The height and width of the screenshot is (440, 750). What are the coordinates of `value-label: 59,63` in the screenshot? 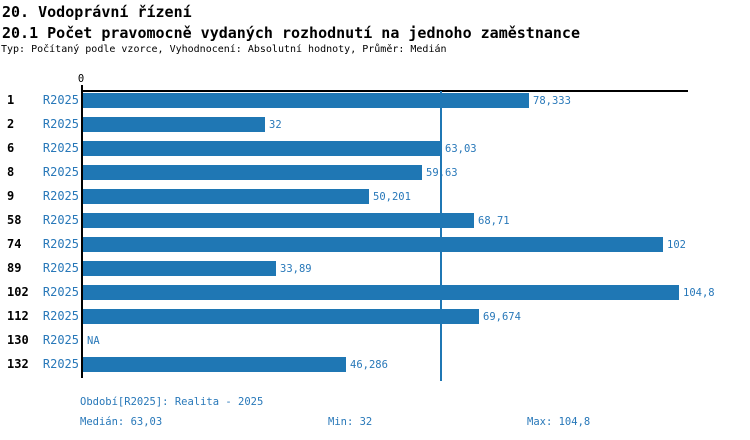 It's located at (442, 173).